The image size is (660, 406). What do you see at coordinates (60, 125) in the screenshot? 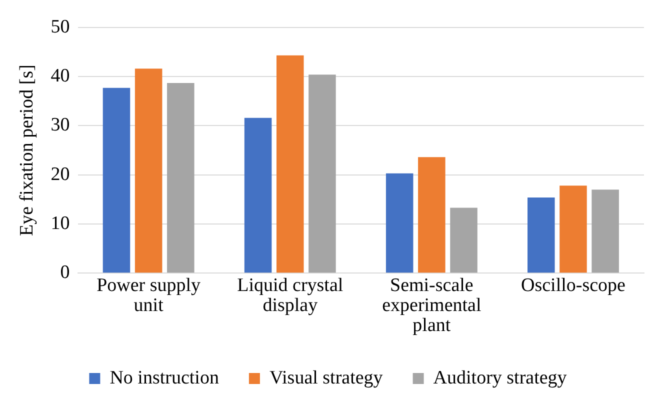
I see `y-tick-label: 30` at bounding box center [60, 125].